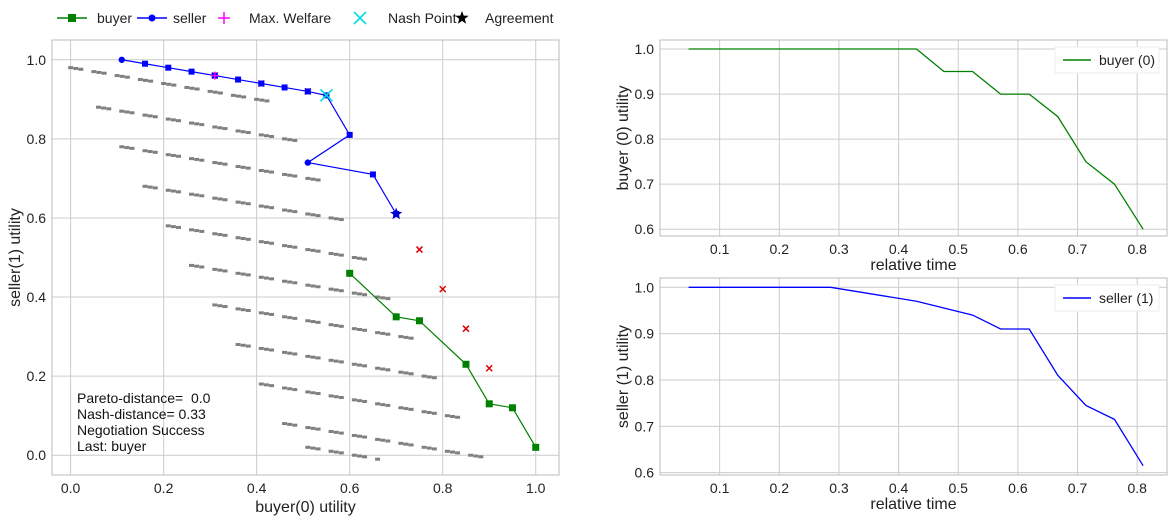  What do you see at coordinates (112, 446) in the screenshot?
I see `last-agent-text: Last: buyer` at bounding box center [112, 446].